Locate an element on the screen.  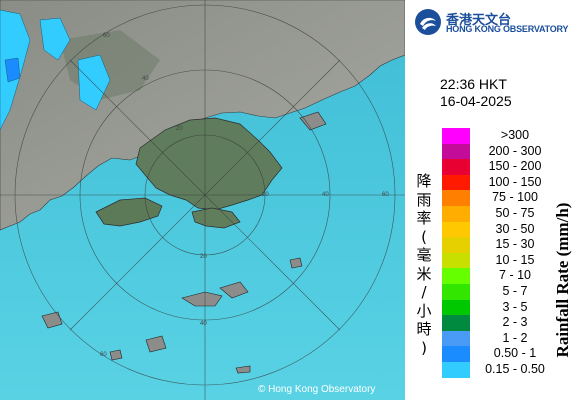
legend-label: 75 - 100 is located at coordinates (515, 197).